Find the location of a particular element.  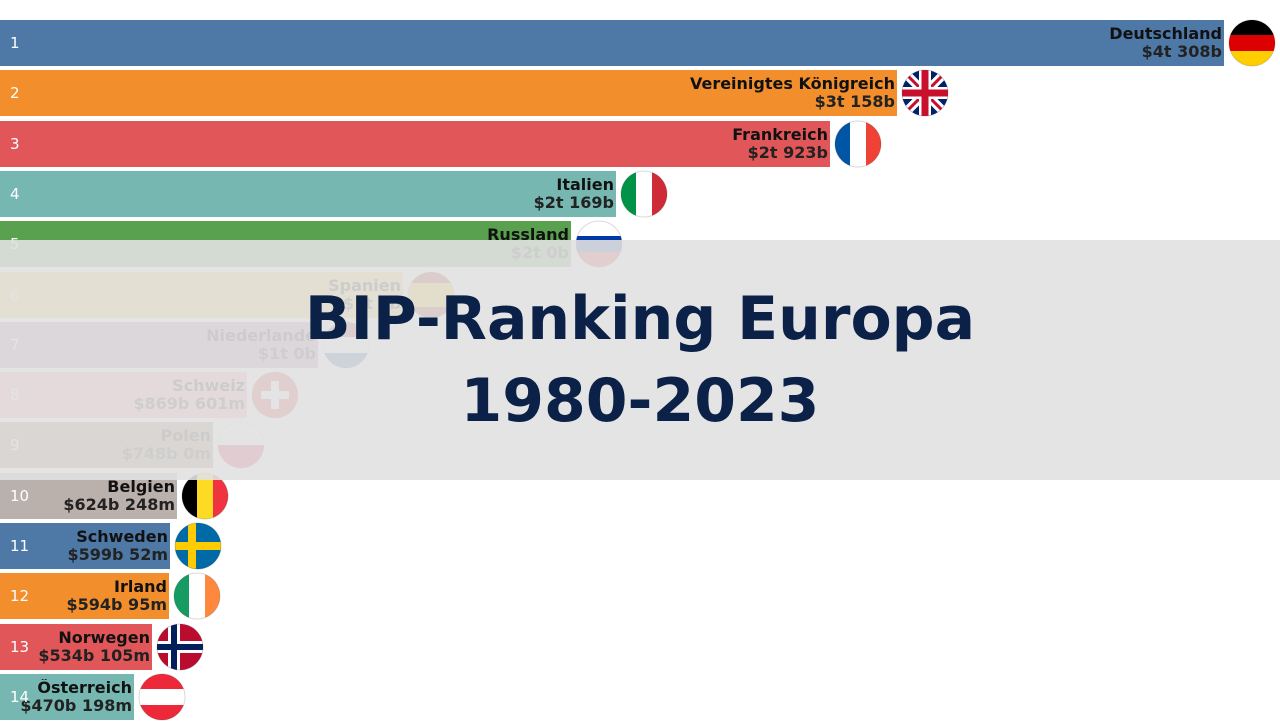

bar-ie: 12 Irland $594b 95m is located at coordinates (84, 596).